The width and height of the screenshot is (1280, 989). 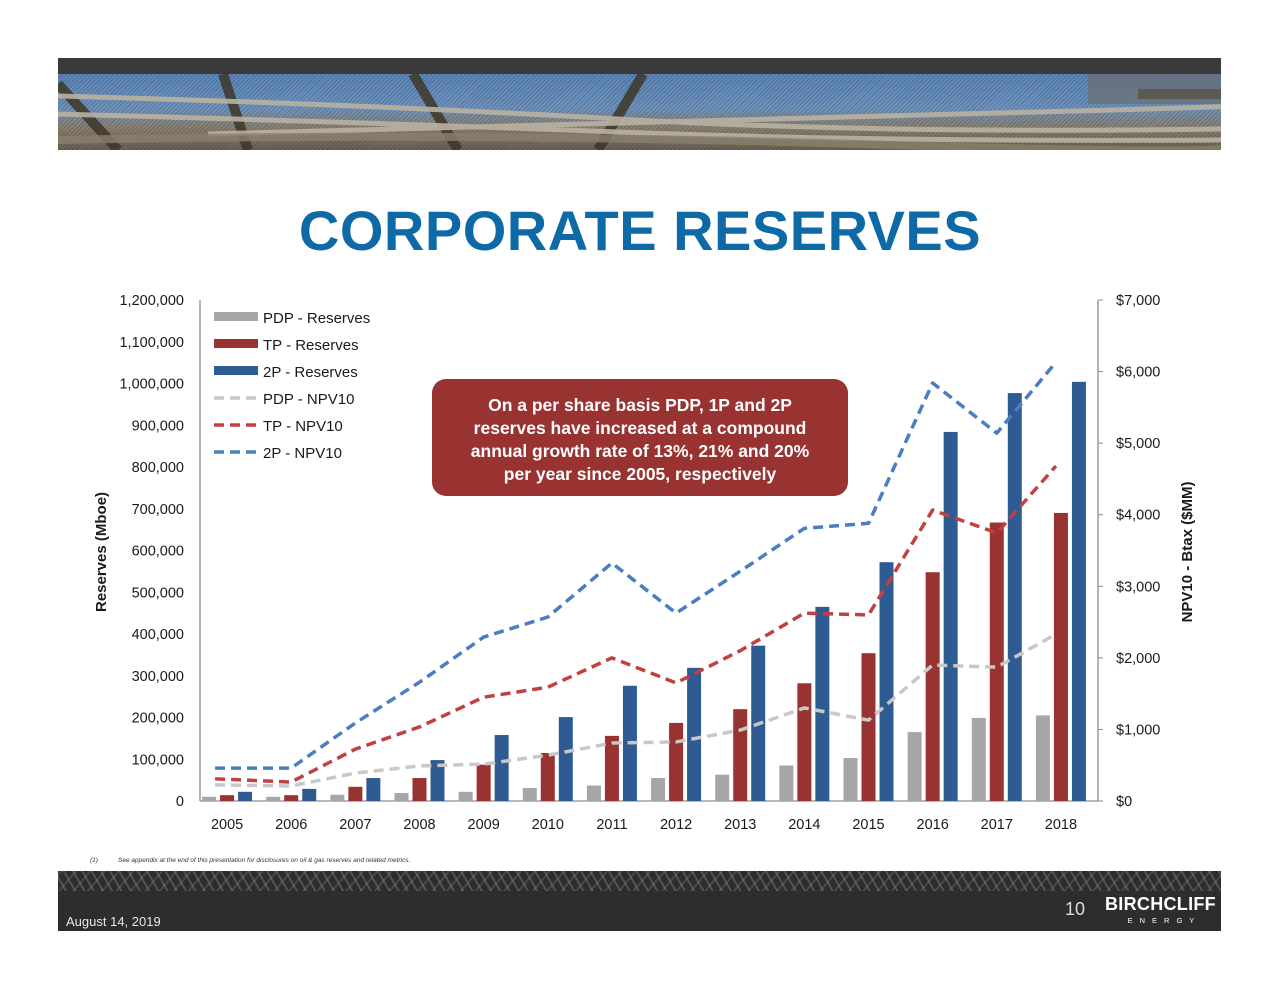 What do you see at coordinates (303, 426) in the screenshot?
I see `legend-label: TP - NPV10` at bounding box center [303, 426].